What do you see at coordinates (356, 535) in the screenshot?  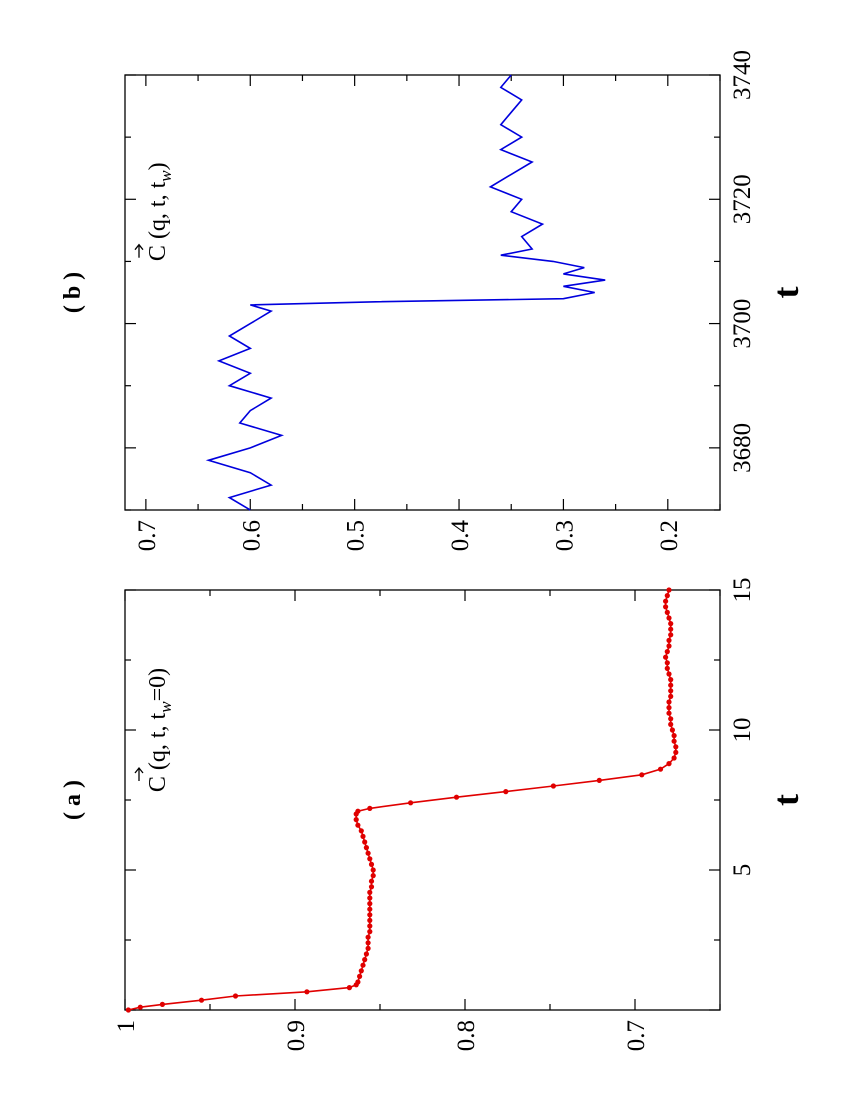 I see `y-tick-label: 0.5` at bounding box center [356, 535].